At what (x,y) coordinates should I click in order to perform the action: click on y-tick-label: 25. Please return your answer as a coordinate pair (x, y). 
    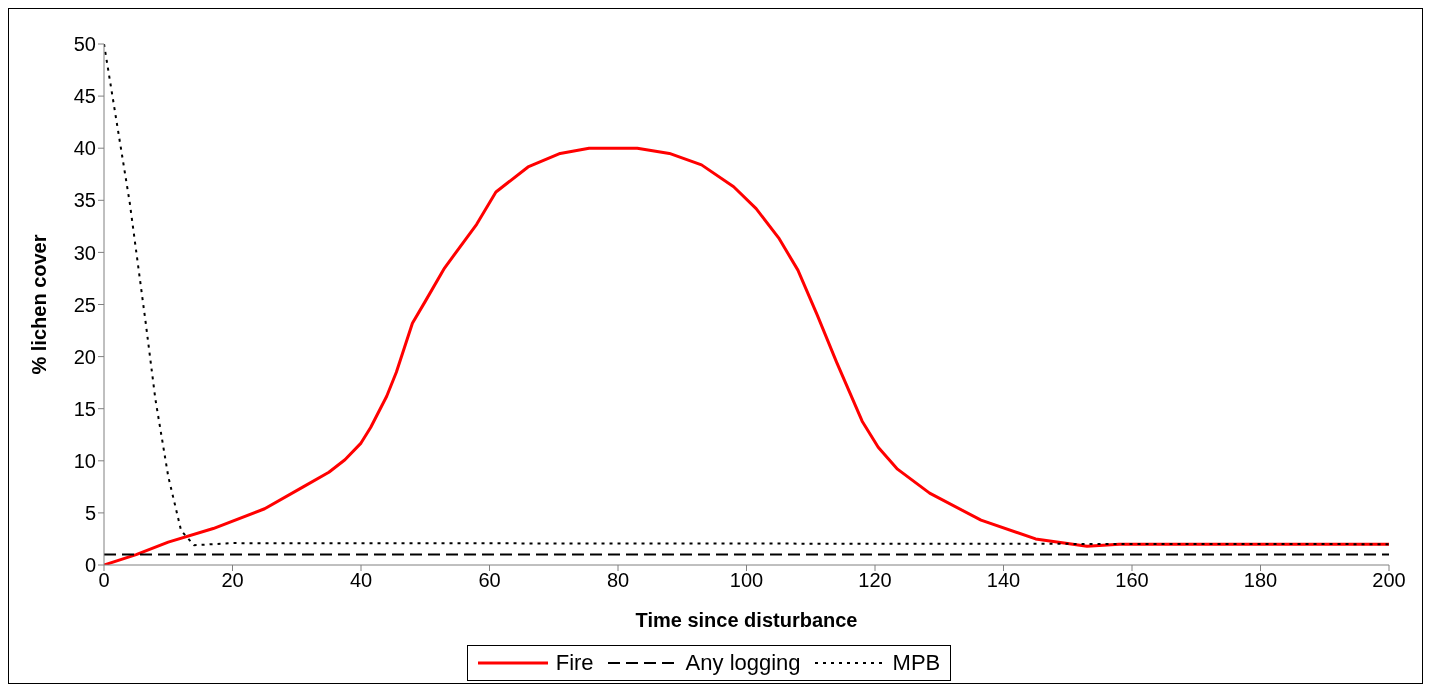
    Looking at the image, I should click on (84, 304).